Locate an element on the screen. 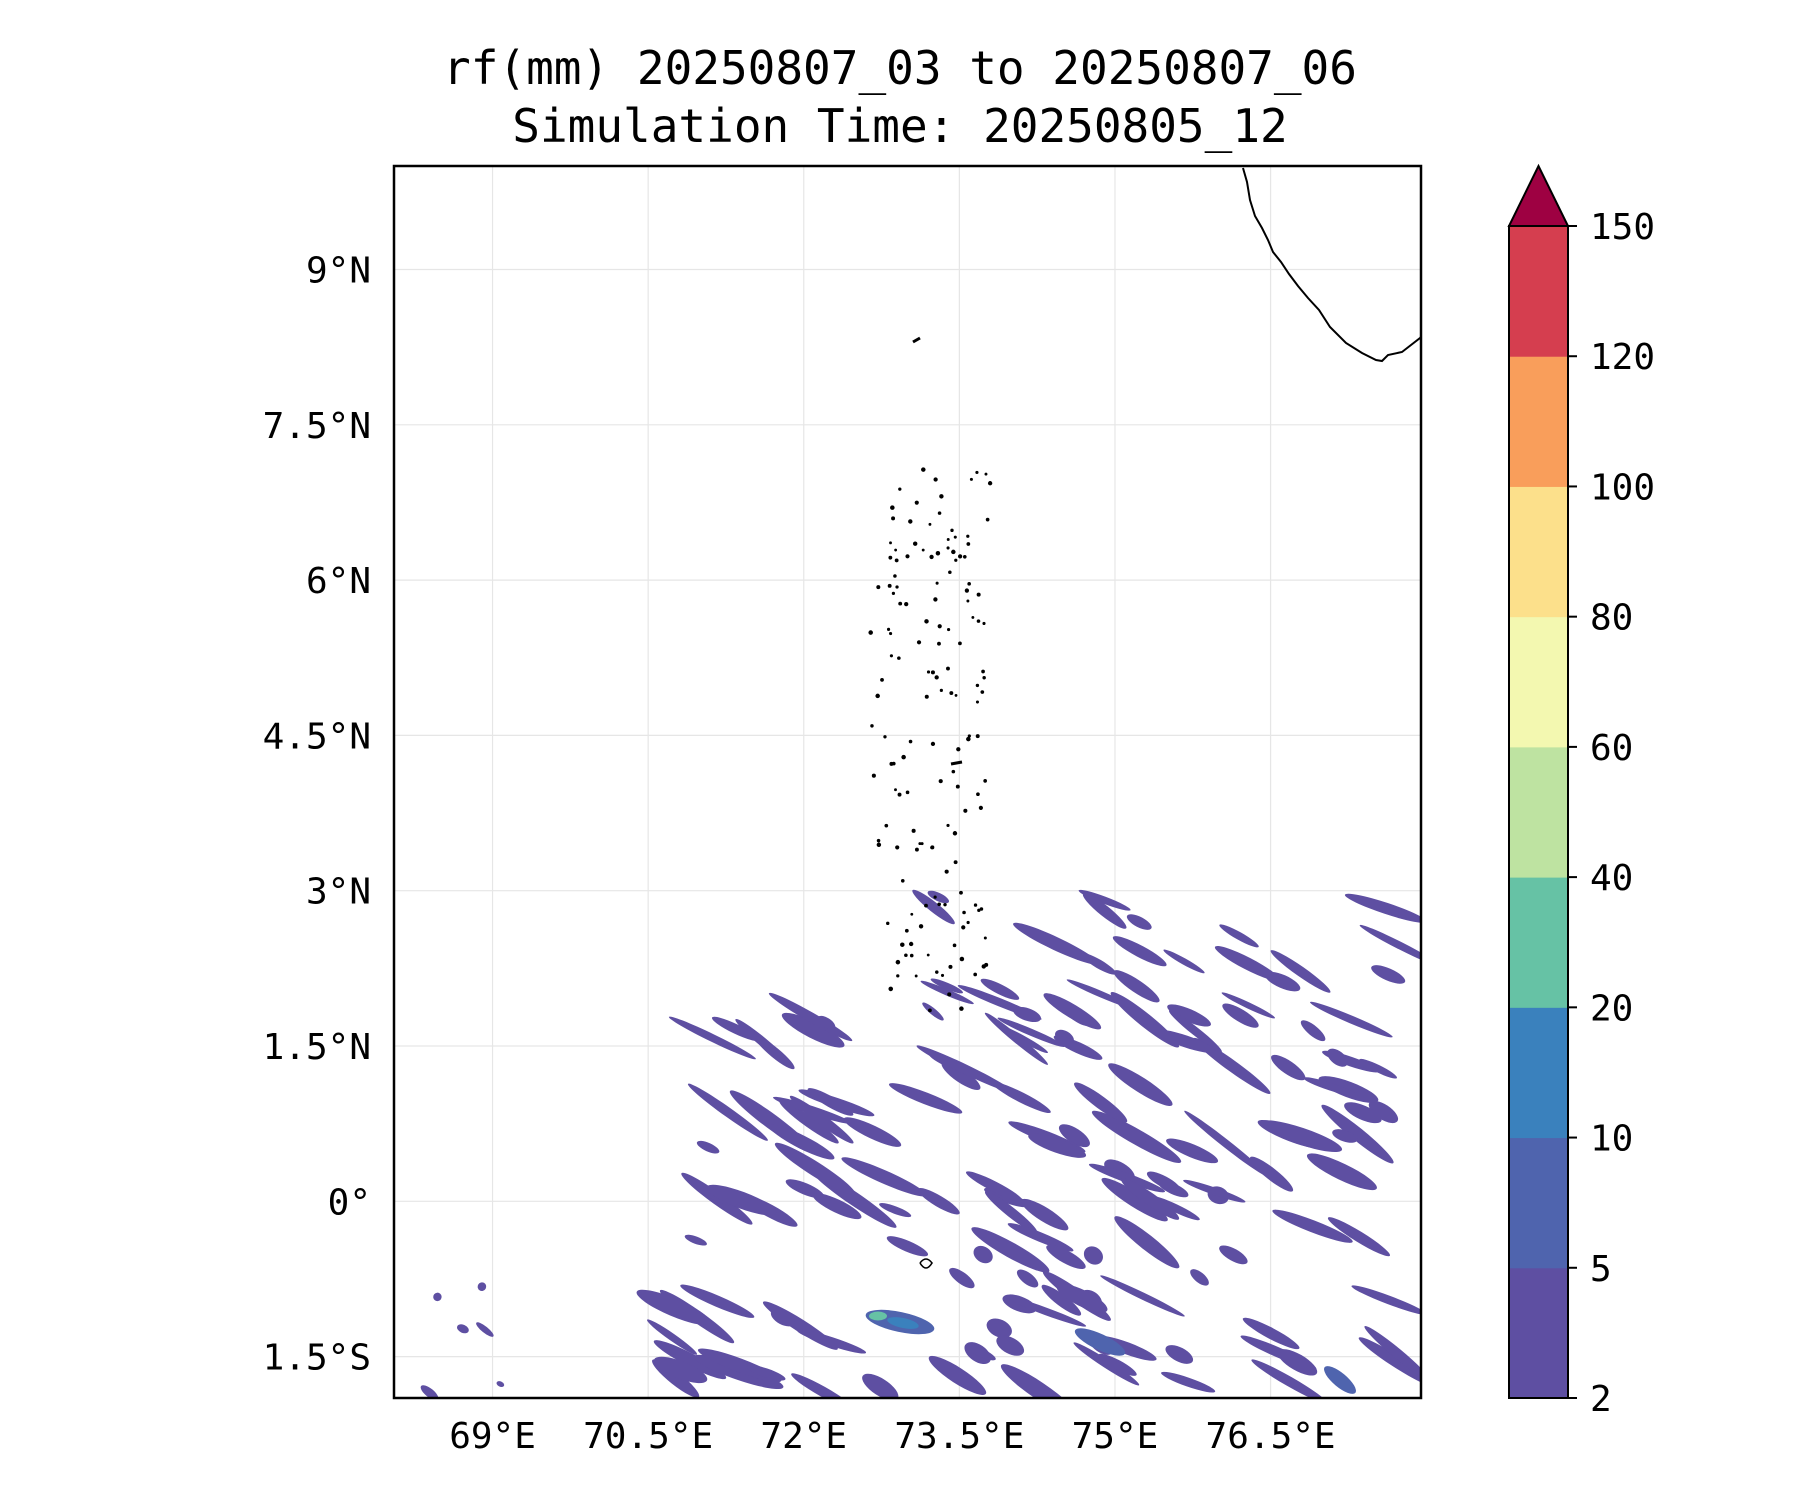 This screenshot has width=1800, height=1500. island-addu is located at coordinates (926, 1263).